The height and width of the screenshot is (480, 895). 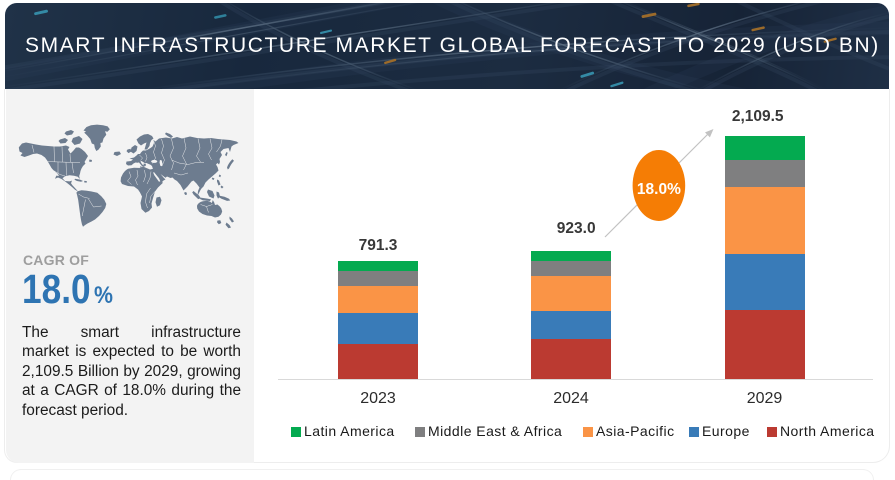 I want to click on svg-text: 18.0%, so click(x=659, y=189).